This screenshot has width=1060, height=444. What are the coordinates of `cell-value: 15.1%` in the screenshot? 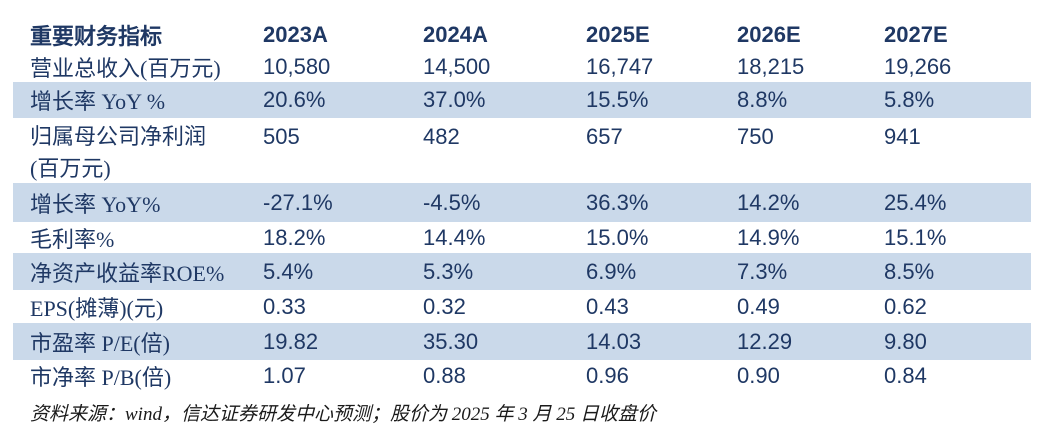 It's located at (915, 237).